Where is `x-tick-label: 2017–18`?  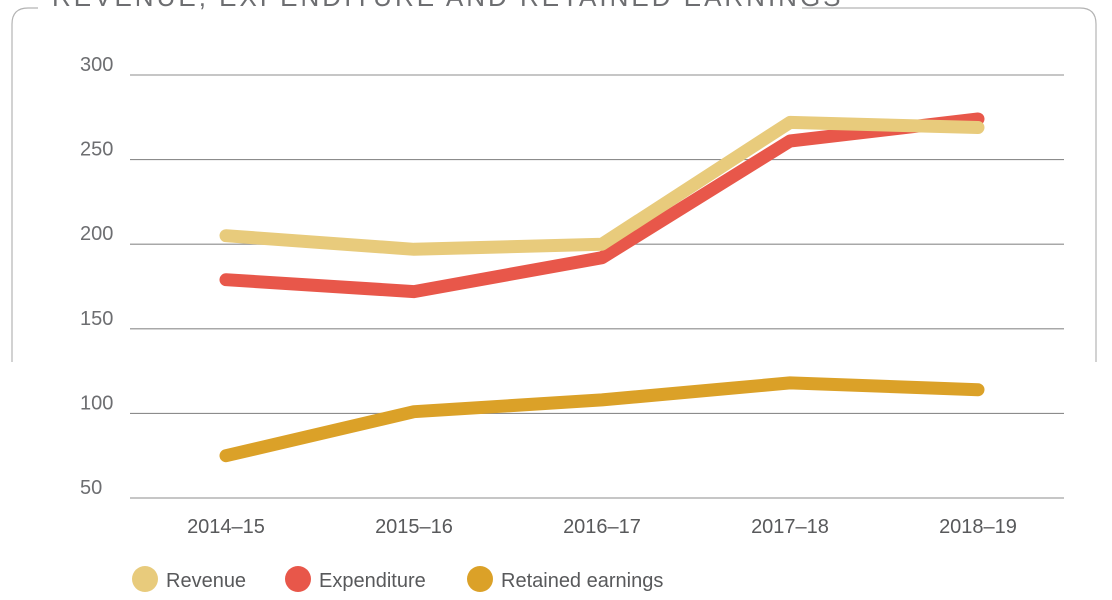 x-tick-label: 2017–18 is located at coordinates (790, 527).